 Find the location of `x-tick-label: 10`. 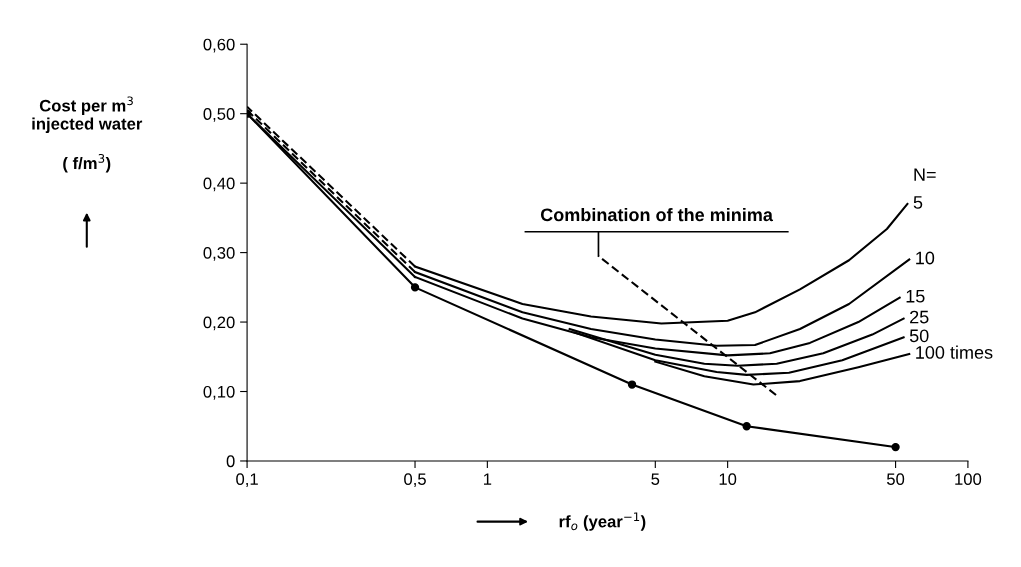

x-tick-label: 10 is located at coordinates (728, 479).